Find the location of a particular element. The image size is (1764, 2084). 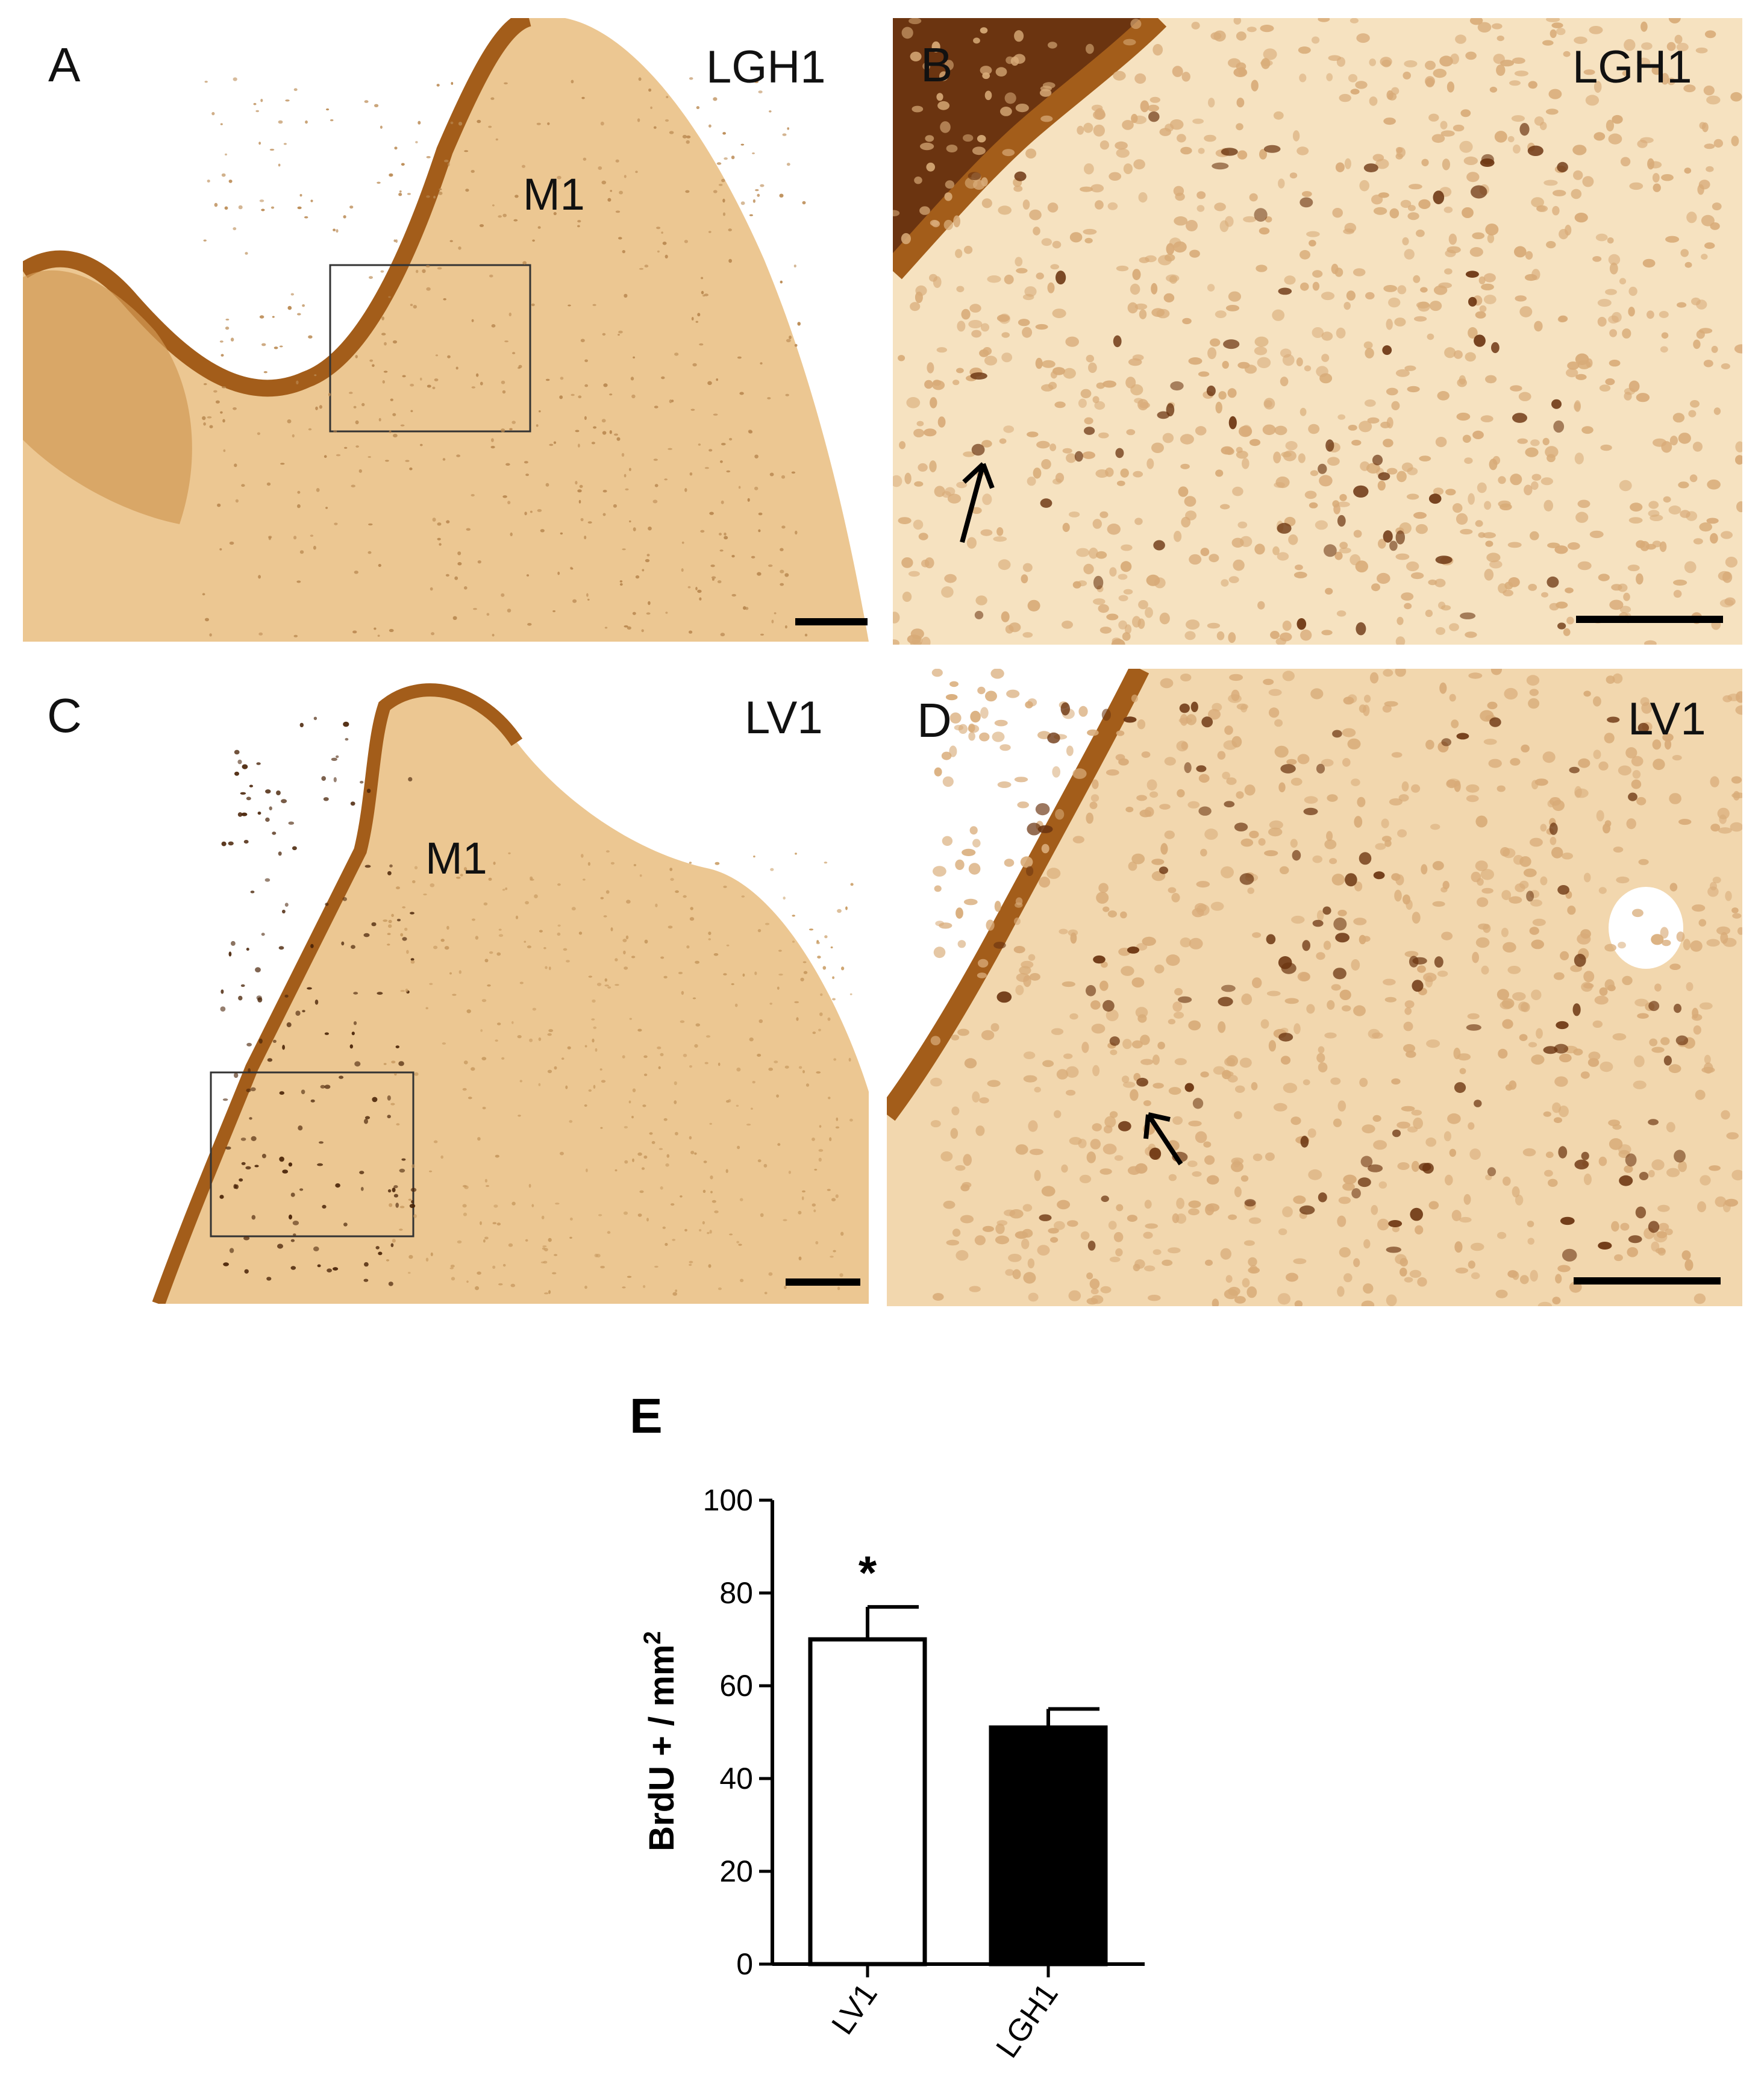

significance-marker: * is located at coordinates (868, 1572).